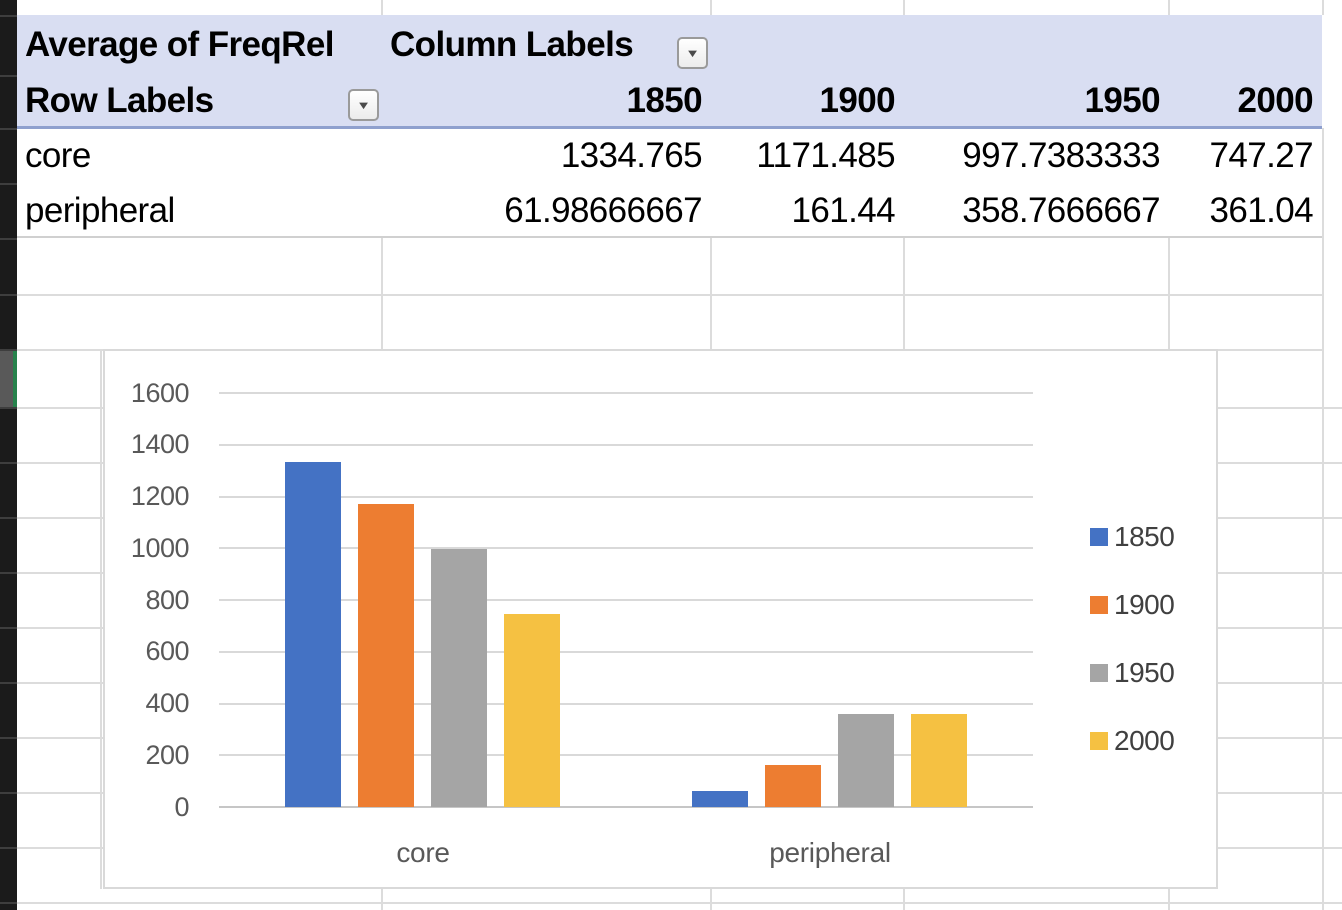  What do you see at coordinates (1144, 740) in the screenshot?
I see `legend-label: 2000` at bounding box center [1144, 740].